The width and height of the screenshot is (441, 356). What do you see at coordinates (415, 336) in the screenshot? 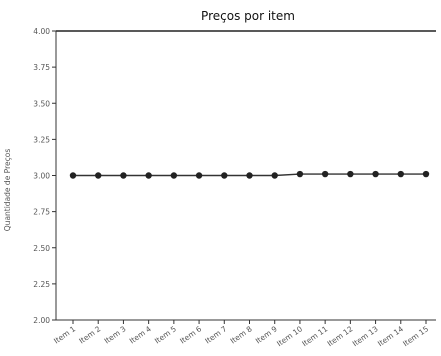
I see `x-tick-label: Item 15` at bounding box center [415, 336].